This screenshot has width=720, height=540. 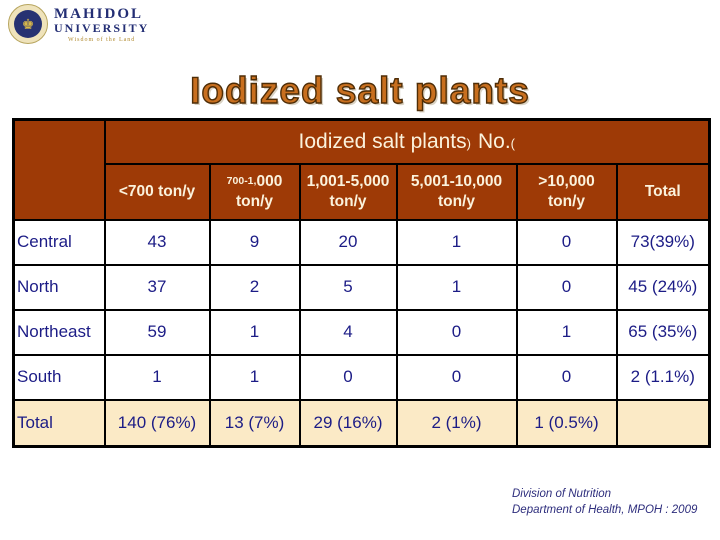 What do you see at coordinates (456, 423) in the screenshot?
I see `table-cell: 2 (1%)` at bounding box center [456, 423].